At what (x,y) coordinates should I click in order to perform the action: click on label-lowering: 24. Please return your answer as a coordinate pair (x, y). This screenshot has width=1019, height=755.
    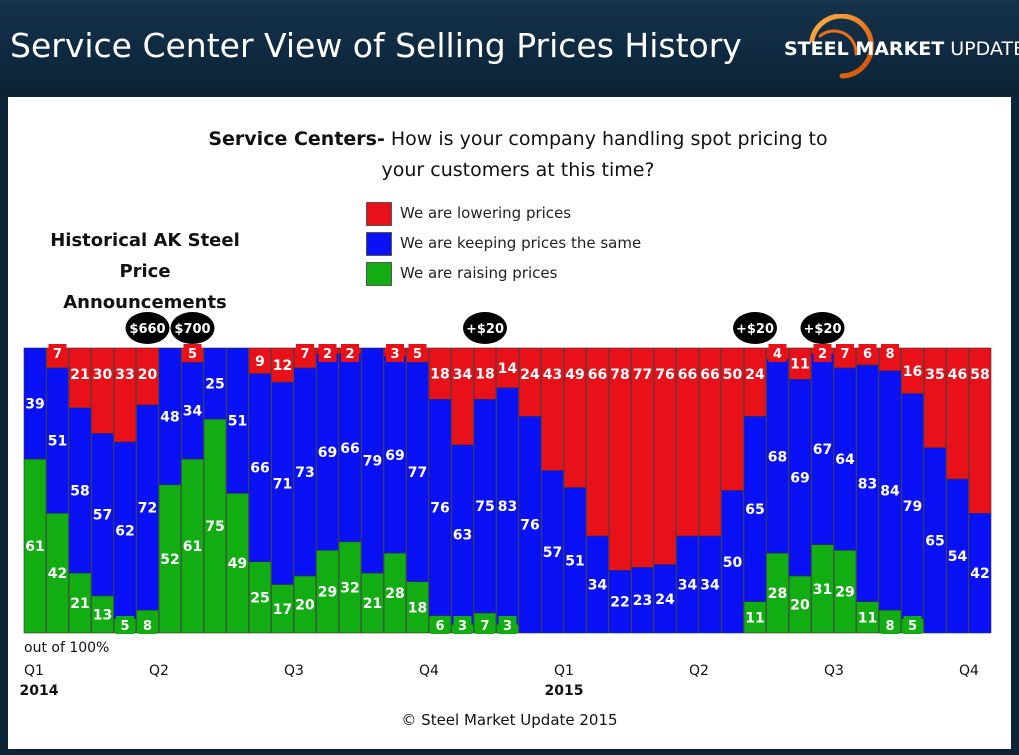
    Looking at the image, I should click on (755, 375).